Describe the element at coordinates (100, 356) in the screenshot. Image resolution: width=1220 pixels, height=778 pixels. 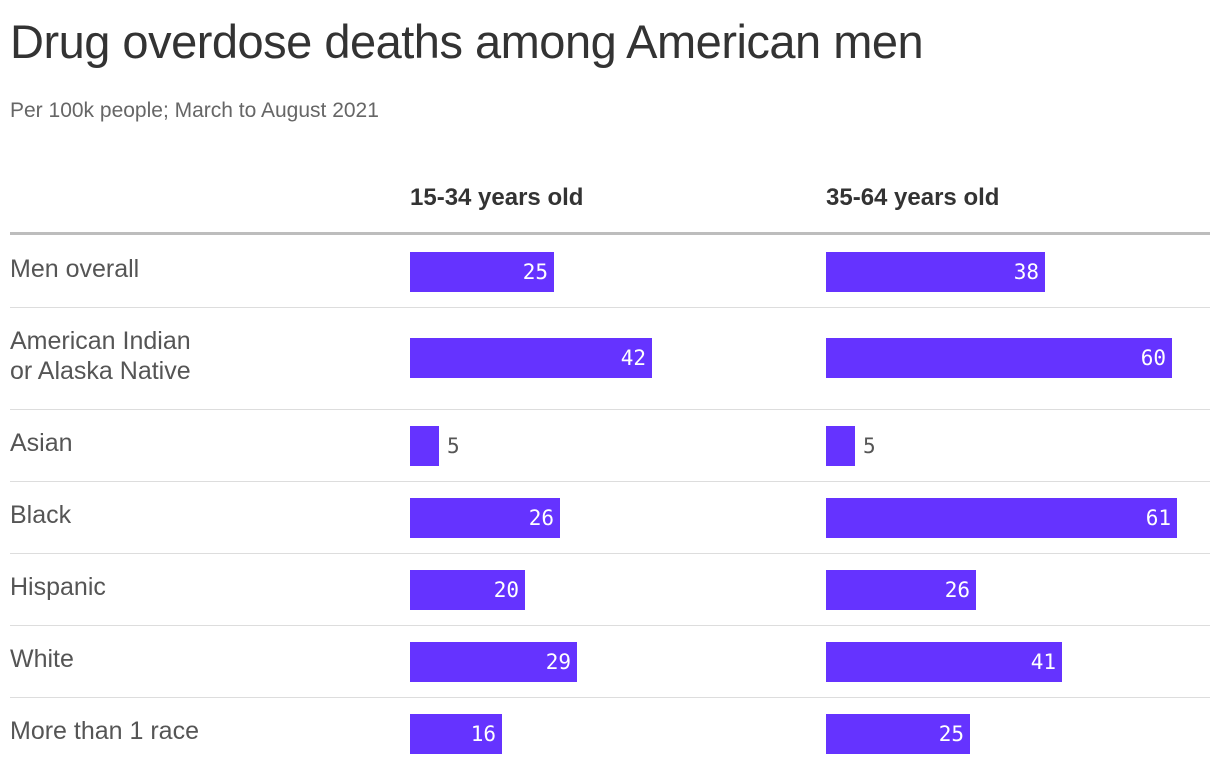
I see `row-label: American Indian or Alaska Native` at that location.